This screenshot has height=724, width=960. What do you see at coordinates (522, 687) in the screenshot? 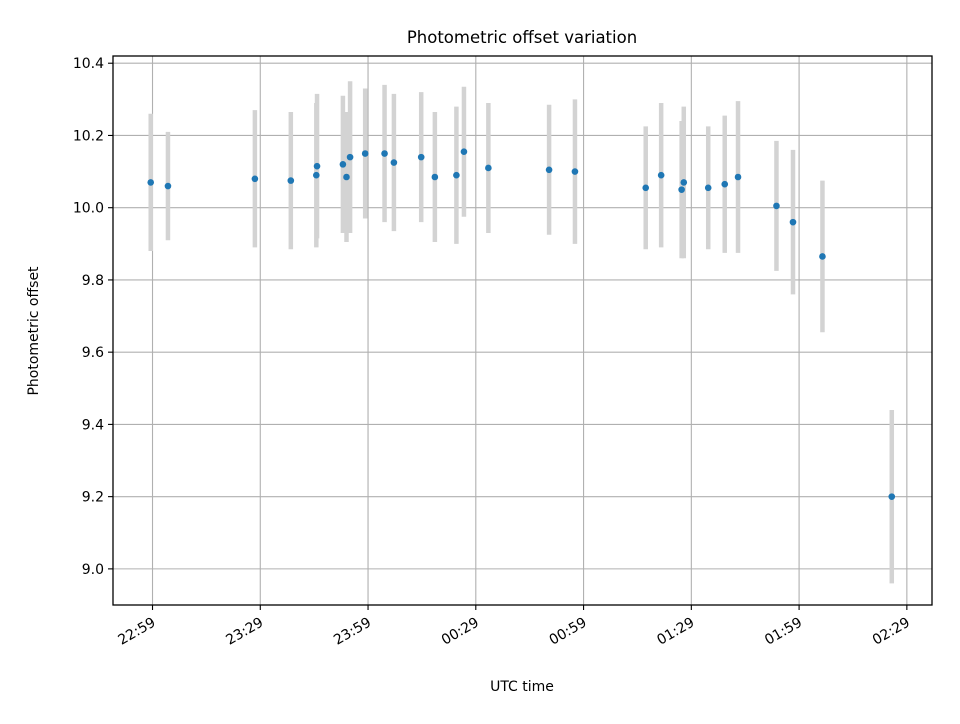
I see `x-axis-label: UTC time` at bounding box center [522, 687].